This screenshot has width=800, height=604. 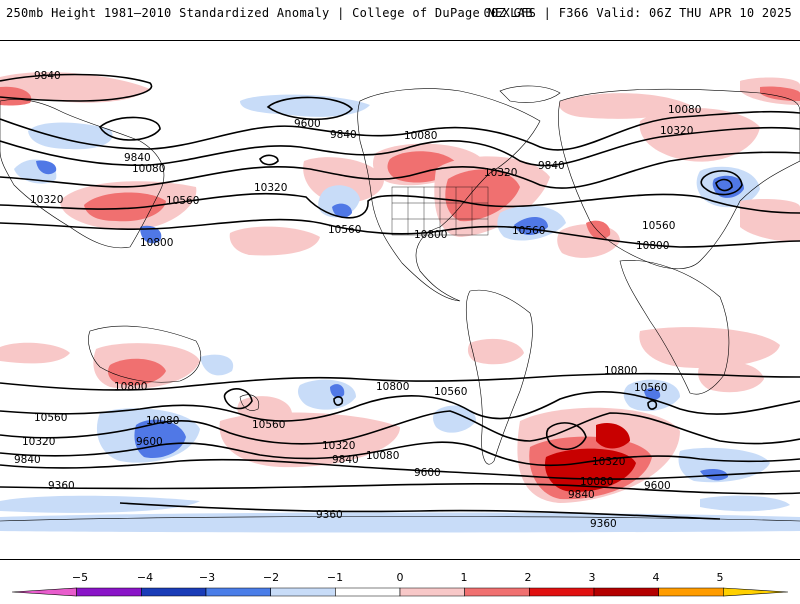 I want to click on colorbar-tick-label: −2, so click(x=271, y=577).